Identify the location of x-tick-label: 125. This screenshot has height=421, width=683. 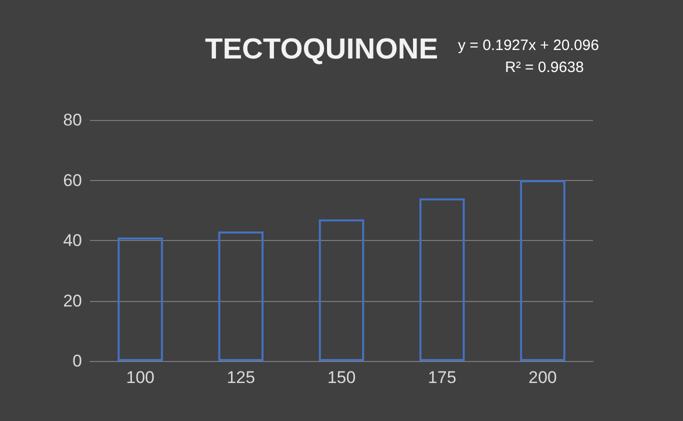
(241, 377).